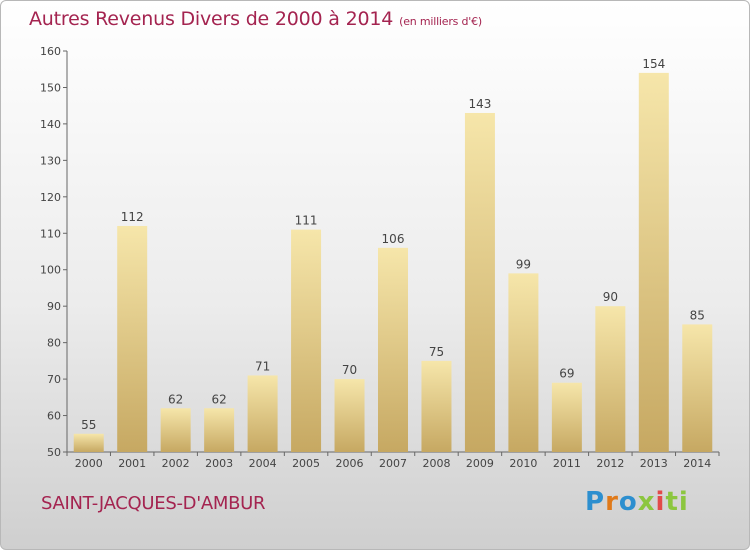 This screenshot has height=550, width=750. I want to click on y-tick-label: 100, so click(50, 270).